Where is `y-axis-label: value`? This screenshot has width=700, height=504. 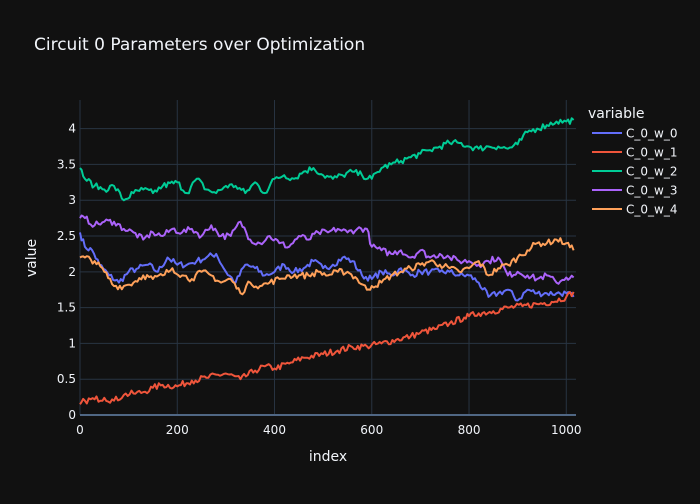
y-axis-label: value is located at coordinates (32, 258).